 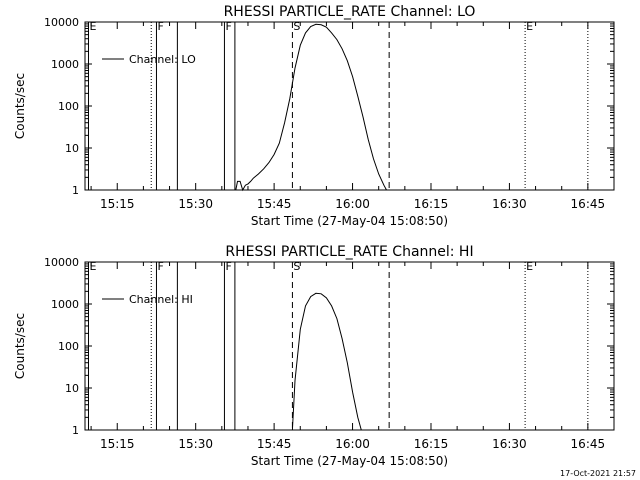 What do you see at coordinates (311, 107) in the screenshot?
I see `plot1-series-line` at bounding box center [311, 107].